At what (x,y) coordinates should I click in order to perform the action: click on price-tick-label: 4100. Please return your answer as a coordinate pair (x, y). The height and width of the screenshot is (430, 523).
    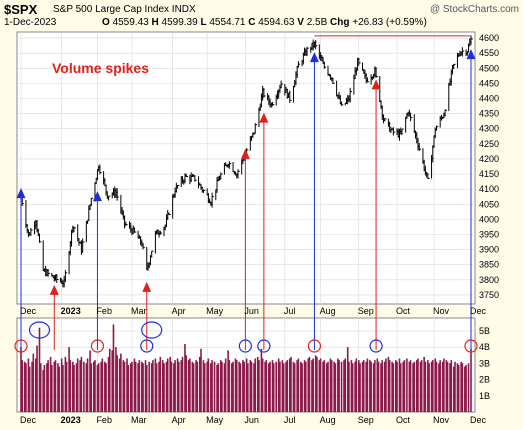
    Looking at the image, I should click on (489, 189).